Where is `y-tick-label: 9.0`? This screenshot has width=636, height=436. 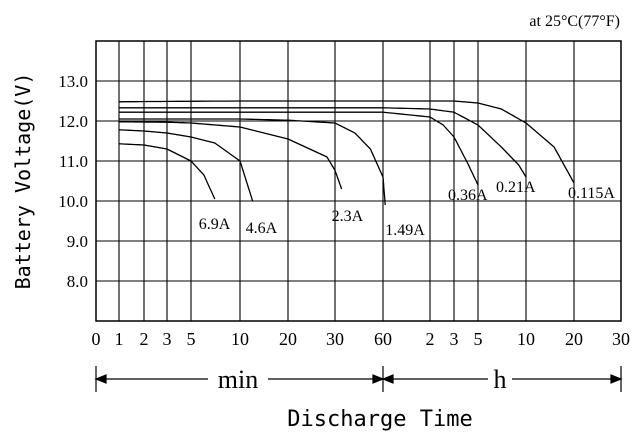
y-tick-label: 9.0 is located at coordinates (77, 241).